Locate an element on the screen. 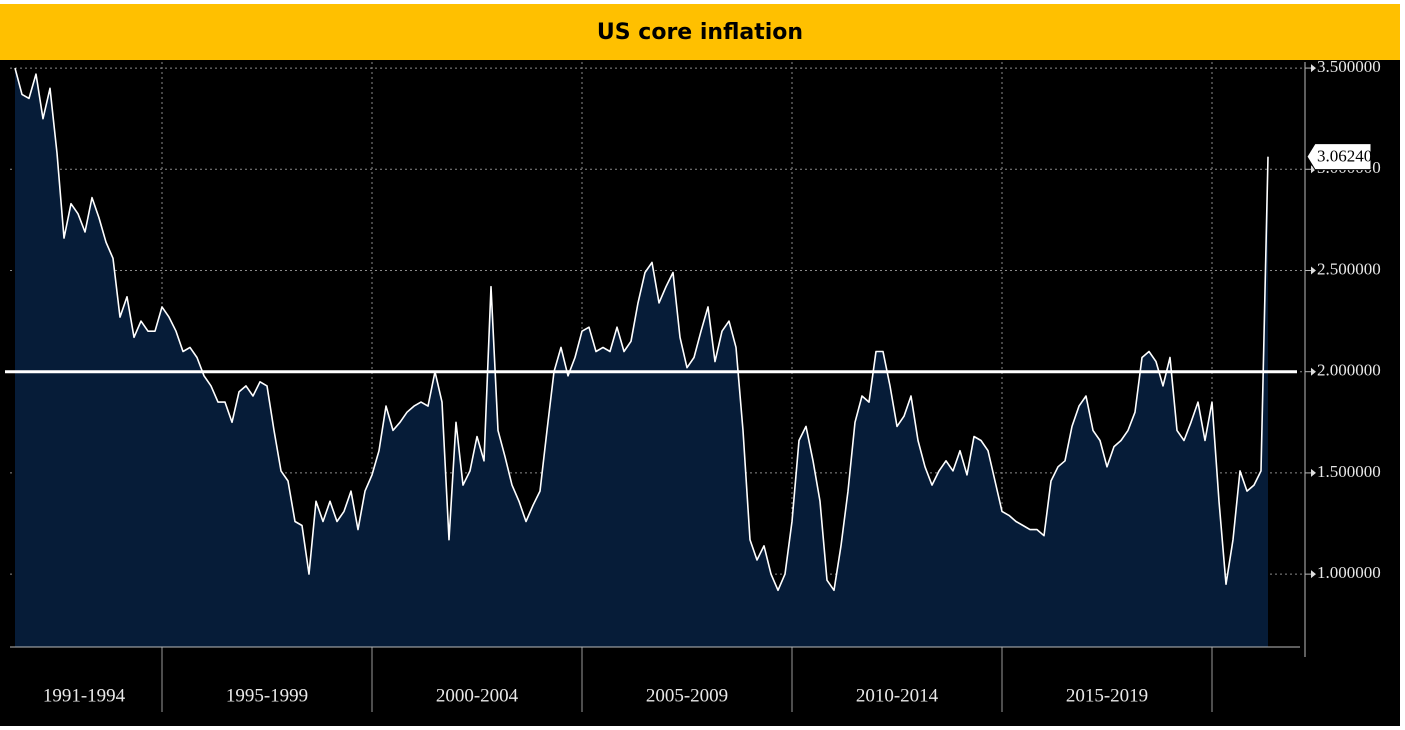 The image size is (1405, 730). y-tick-label: 2.000000 is located at coordinates (1349, 370).